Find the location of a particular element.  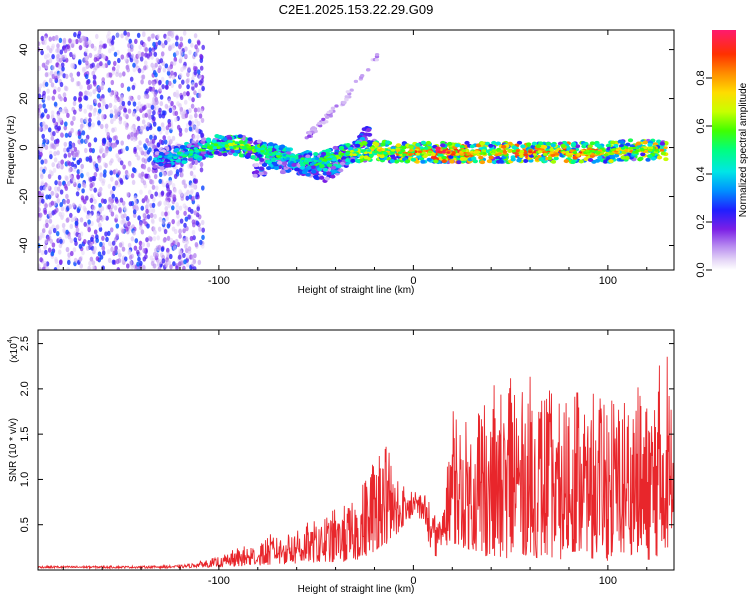

snr-x-tick-label: 0 is located at coordinates (413, 581).